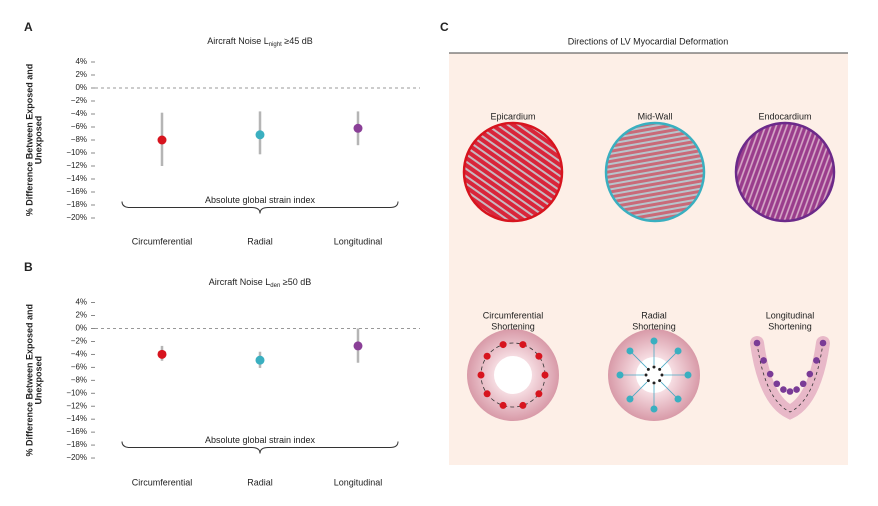  Describe the element at coordinates (79, 353) in the screenshot. I see `y-tick-label: −4%` at that location.